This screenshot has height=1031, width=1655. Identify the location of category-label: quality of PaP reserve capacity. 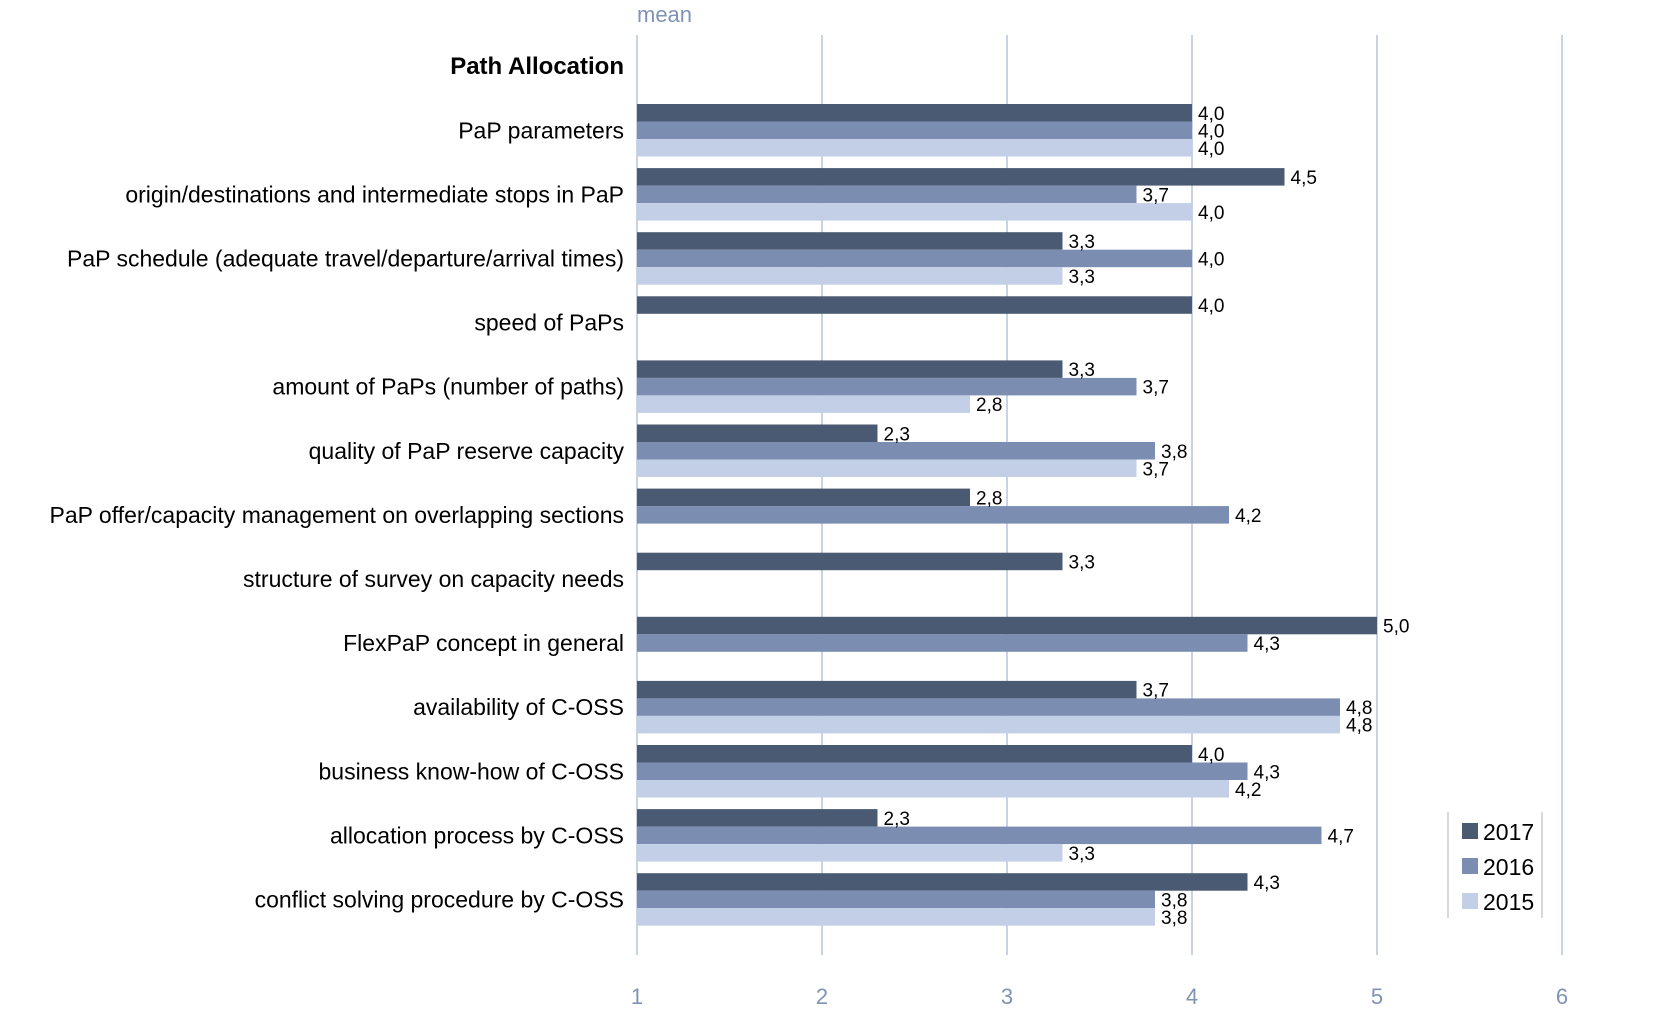
(467, 451).